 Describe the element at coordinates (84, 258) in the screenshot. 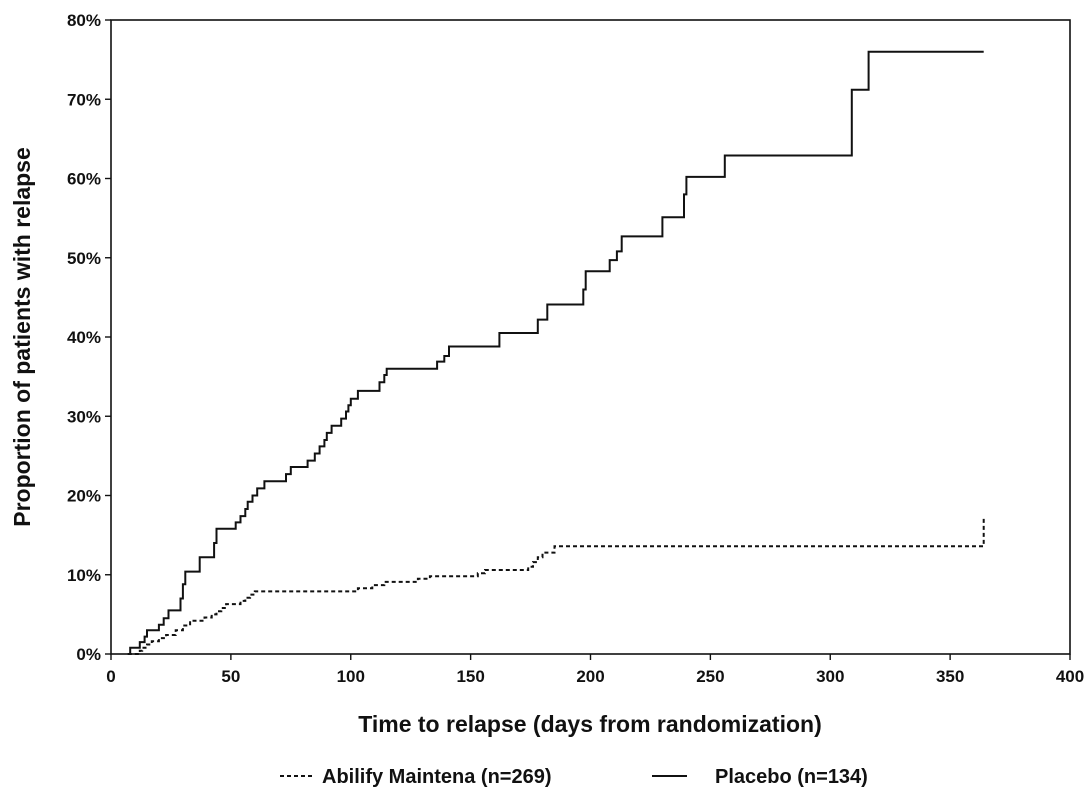

I see `y-tick-label: 50%` at that location.